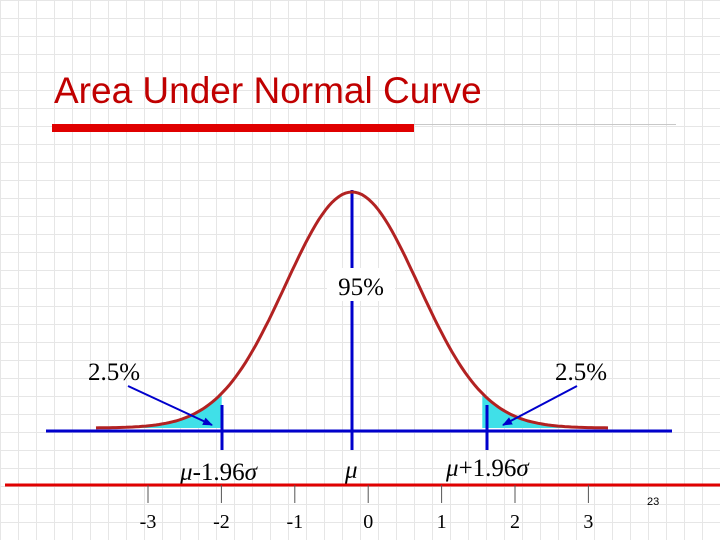  Describe the element at coordinates (351, 470) in the screenshot. I see `mean-label: μ` at that location.